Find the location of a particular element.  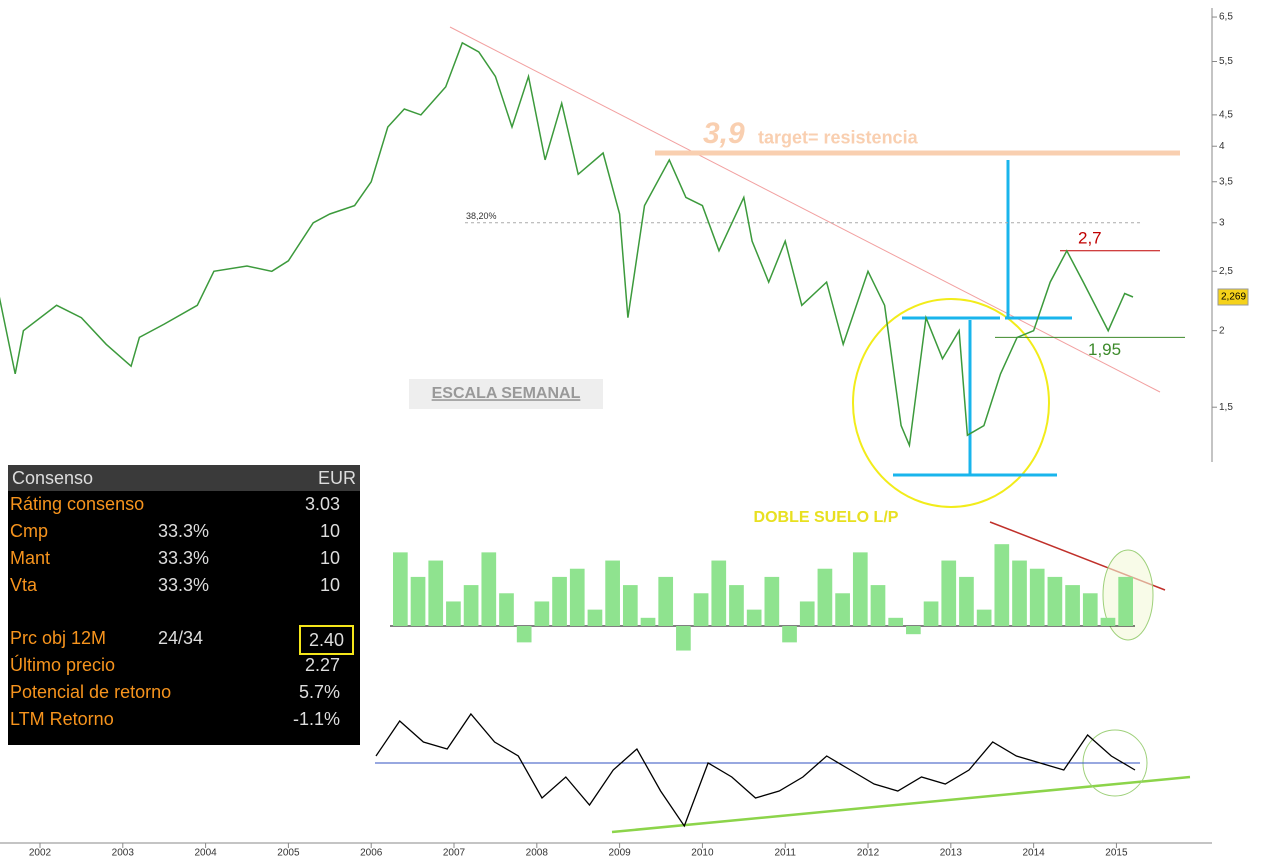

y-tick-label: 3,5 is located at coordinates (1226, 181).